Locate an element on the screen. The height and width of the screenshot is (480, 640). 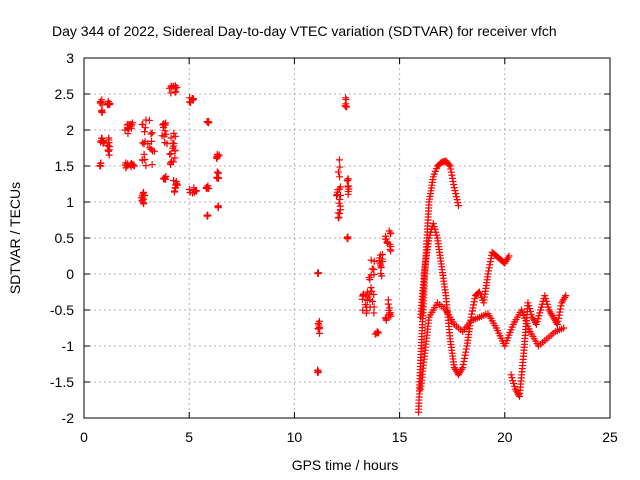
x-tick-label: 15 is located at coordinates (400, 437).